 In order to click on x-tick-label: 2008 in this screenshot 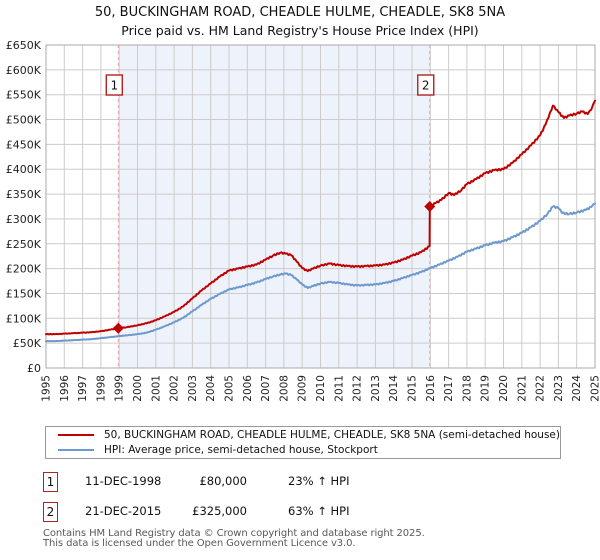, I will do `click(284, 388)`.